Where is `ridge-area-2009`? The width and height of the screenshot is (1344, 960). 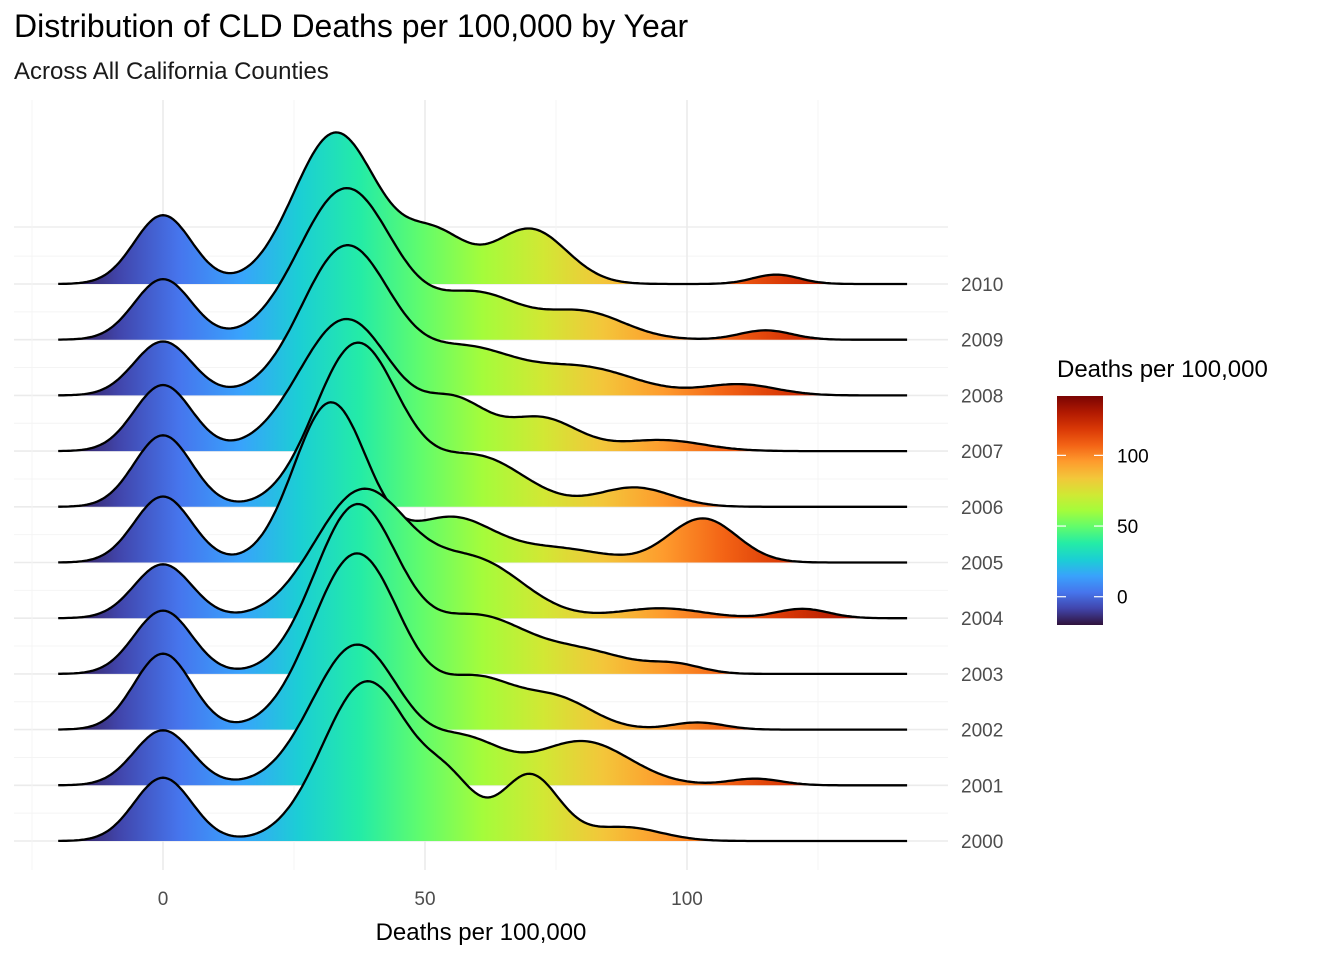
ridge-area-2009 is located at coordinates (483, 264).